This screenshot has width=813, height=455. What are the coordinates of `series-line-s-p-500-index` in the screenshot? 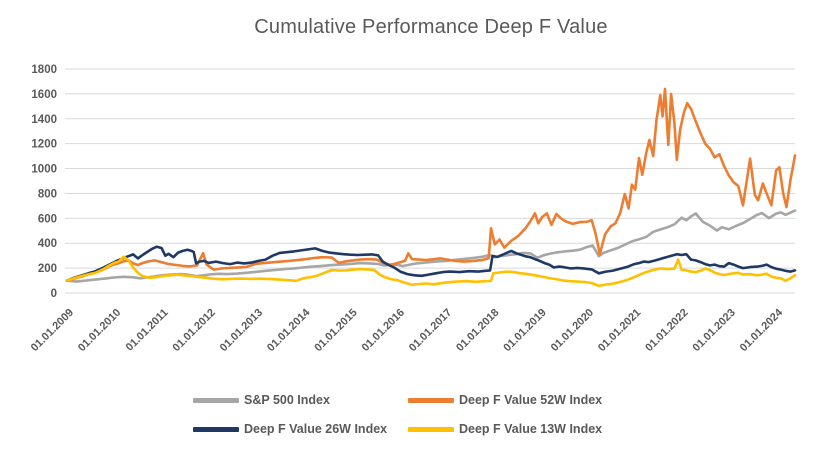 It's located at (431, 246).